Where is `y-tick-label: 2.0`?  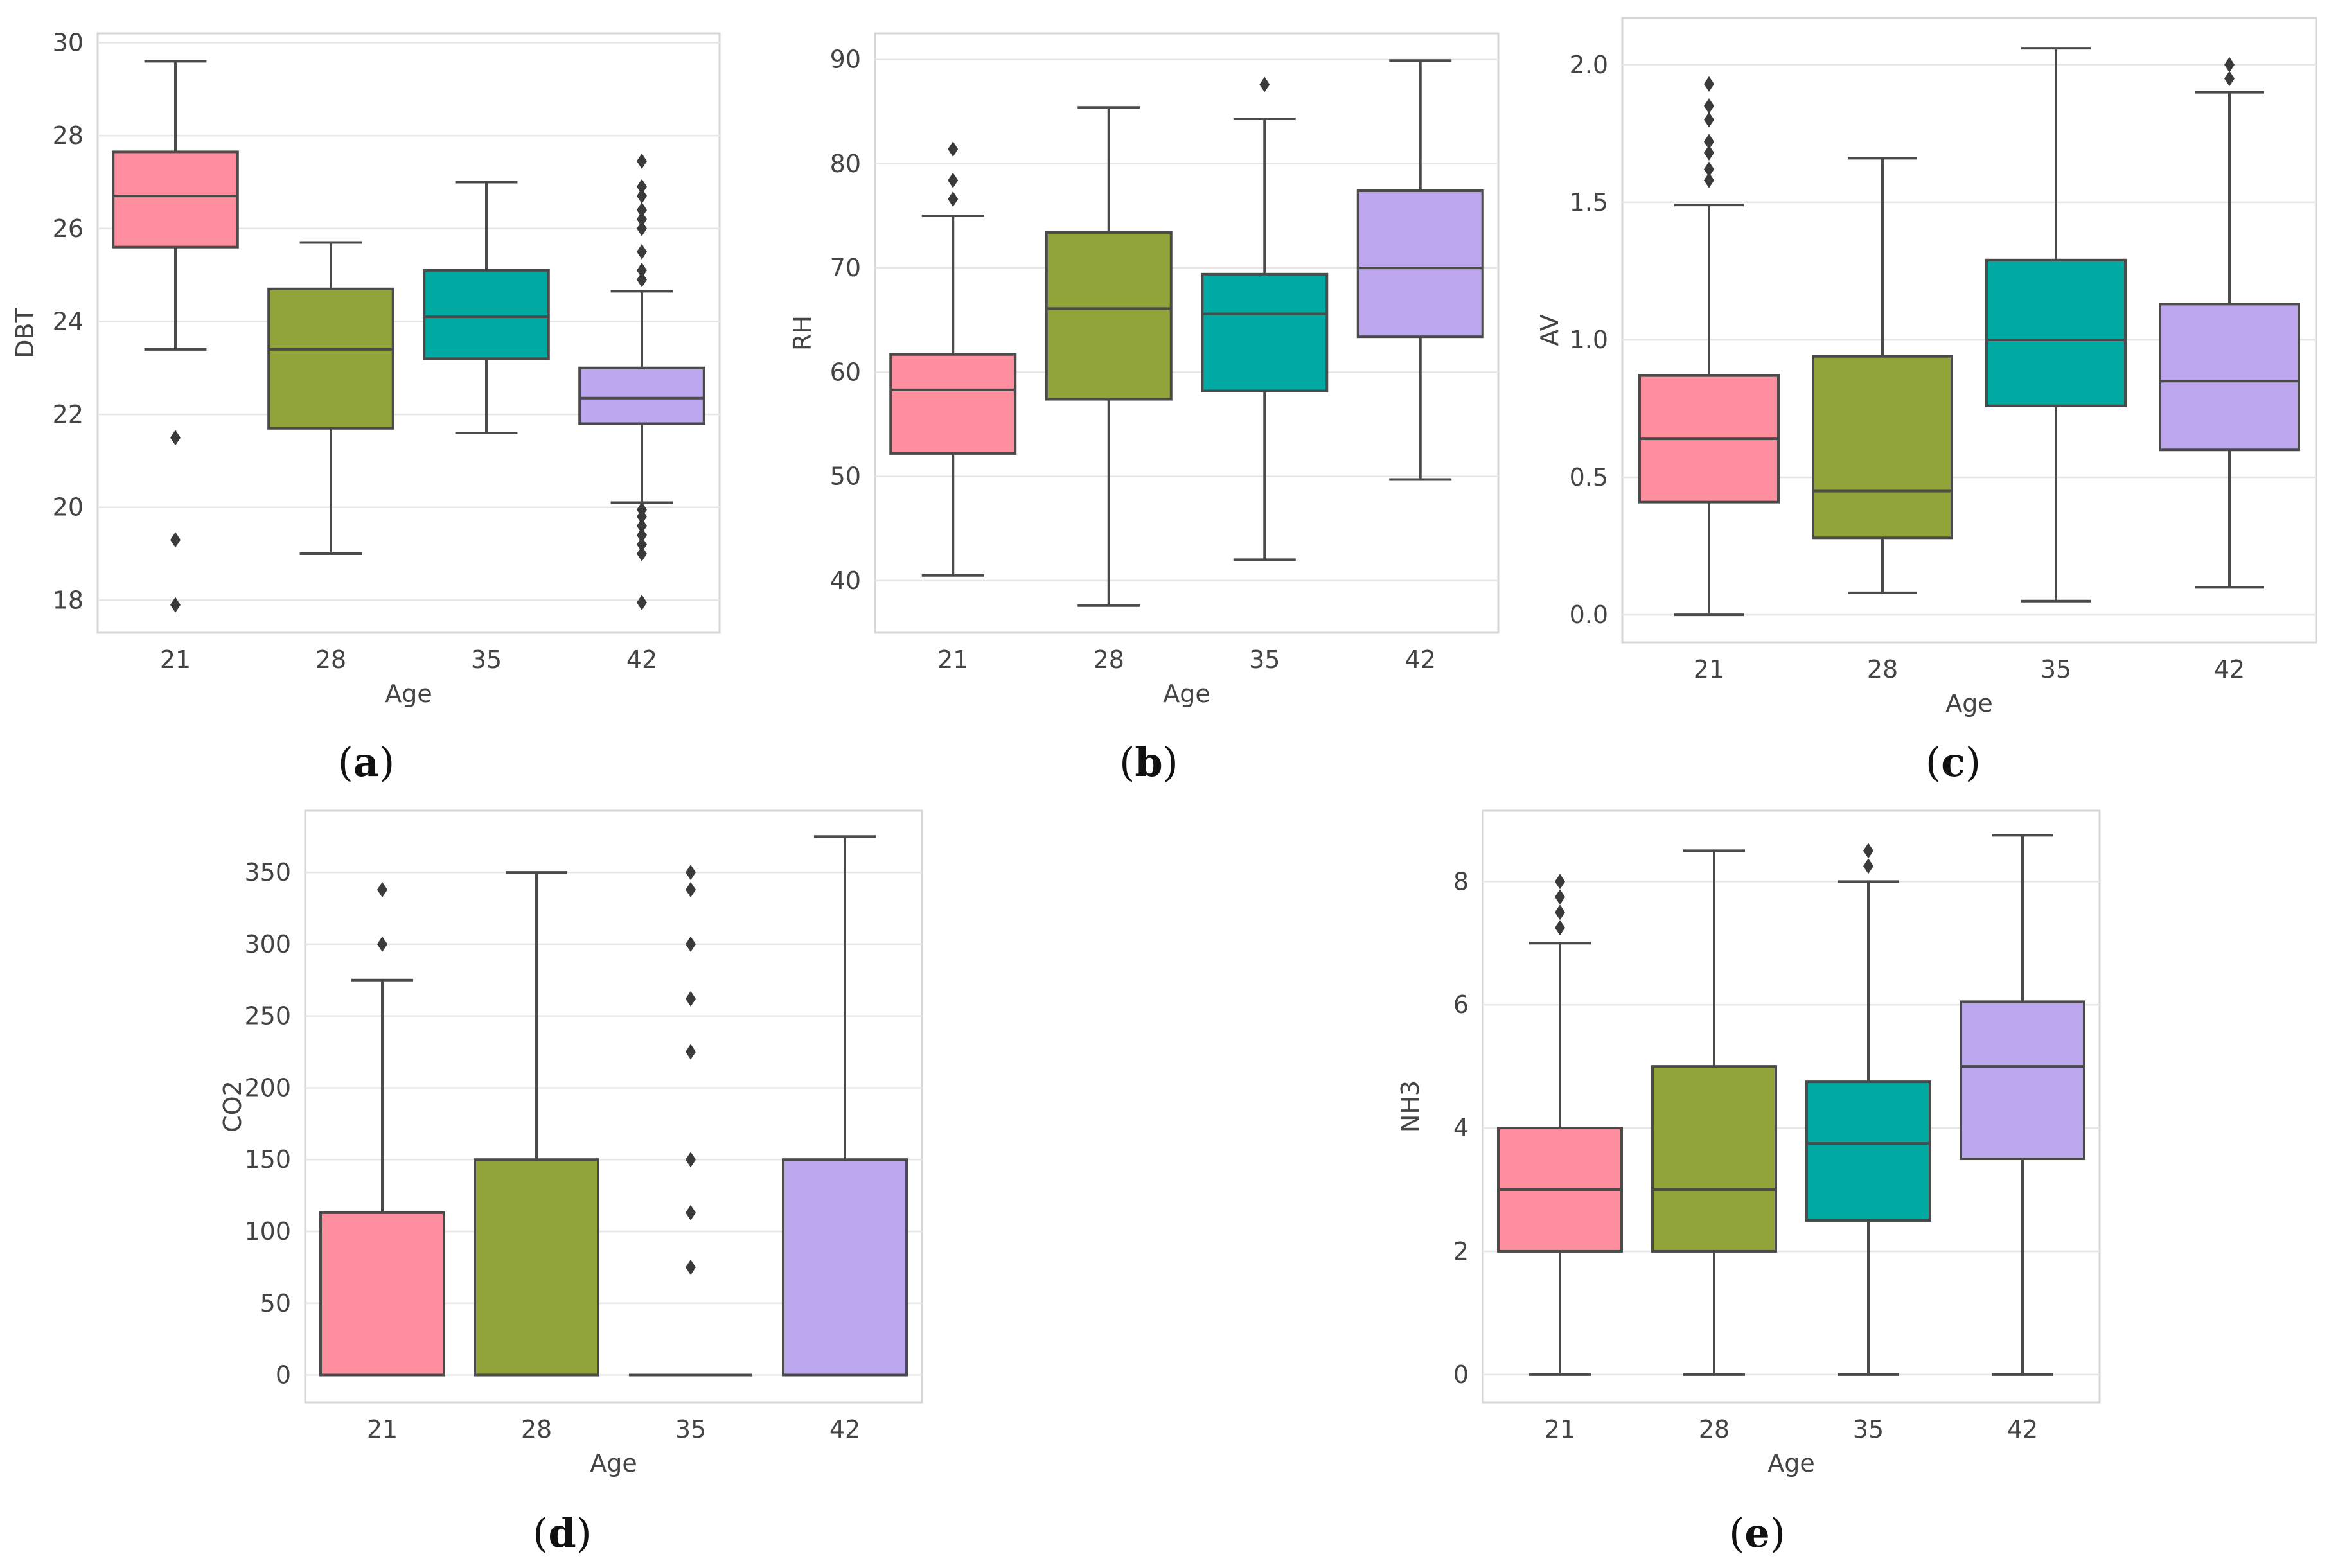
y-tick-label: 2.0 is located at coordinates (1589, 65).